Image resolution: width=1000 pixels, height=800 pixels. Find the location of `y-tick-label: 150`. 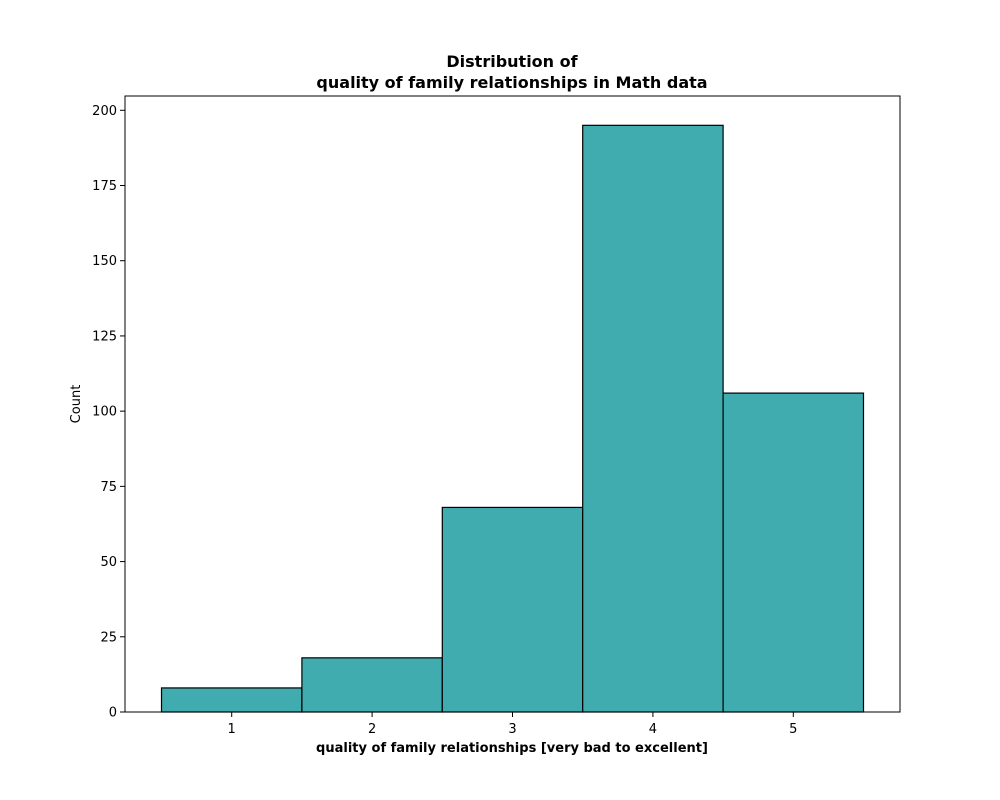

y-tick-label: 150 is located at coordinates (104, 261).